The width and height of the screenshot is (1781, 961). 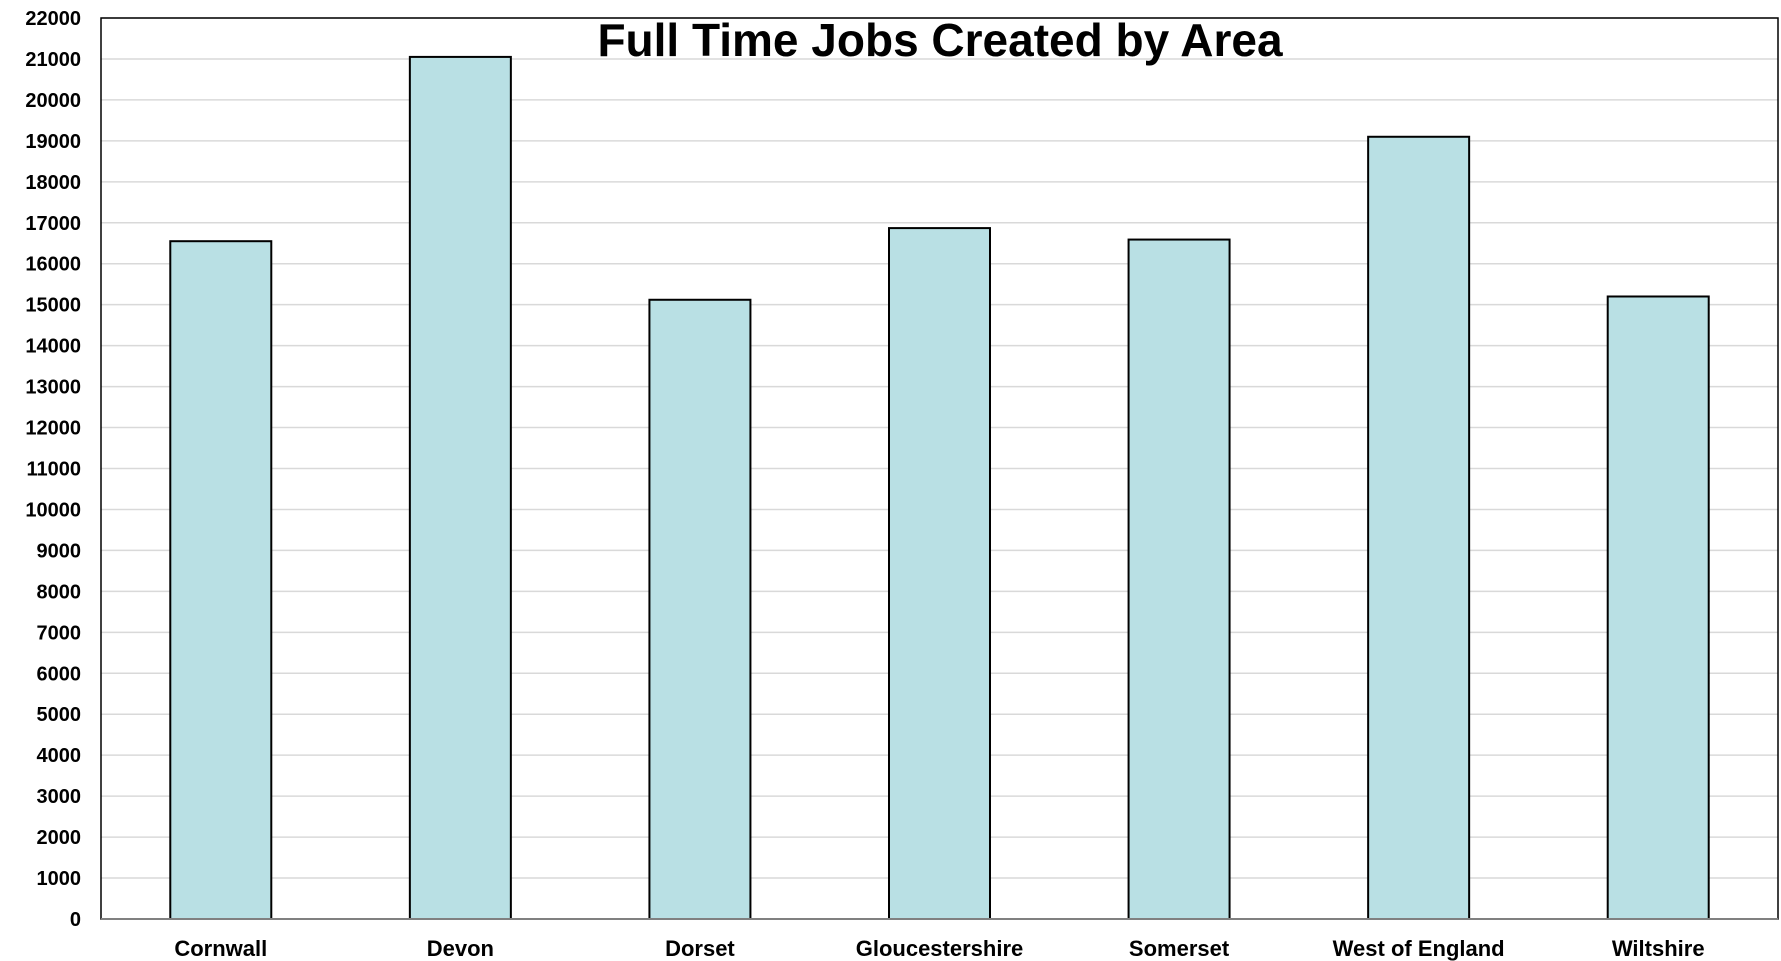 What do you see at coordinates (53, 510) in the screenshot?
I see `y-tick-label: 10000` at bounding box center [53, 510].